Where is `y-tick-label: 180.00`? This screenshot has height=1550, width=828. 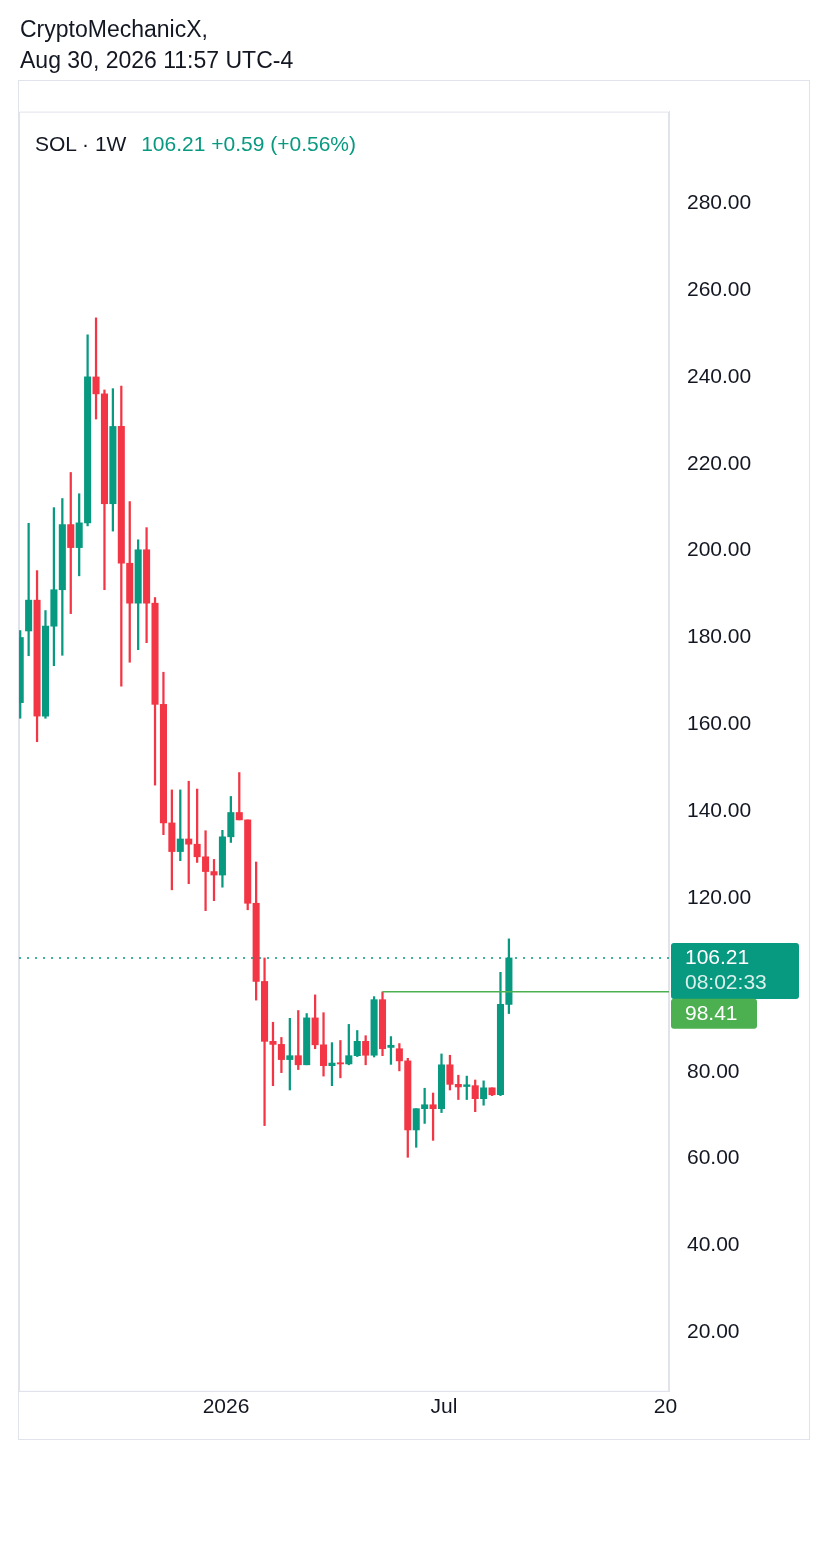
y-tick-label: 180.00 is located at coordinates (719, 636).